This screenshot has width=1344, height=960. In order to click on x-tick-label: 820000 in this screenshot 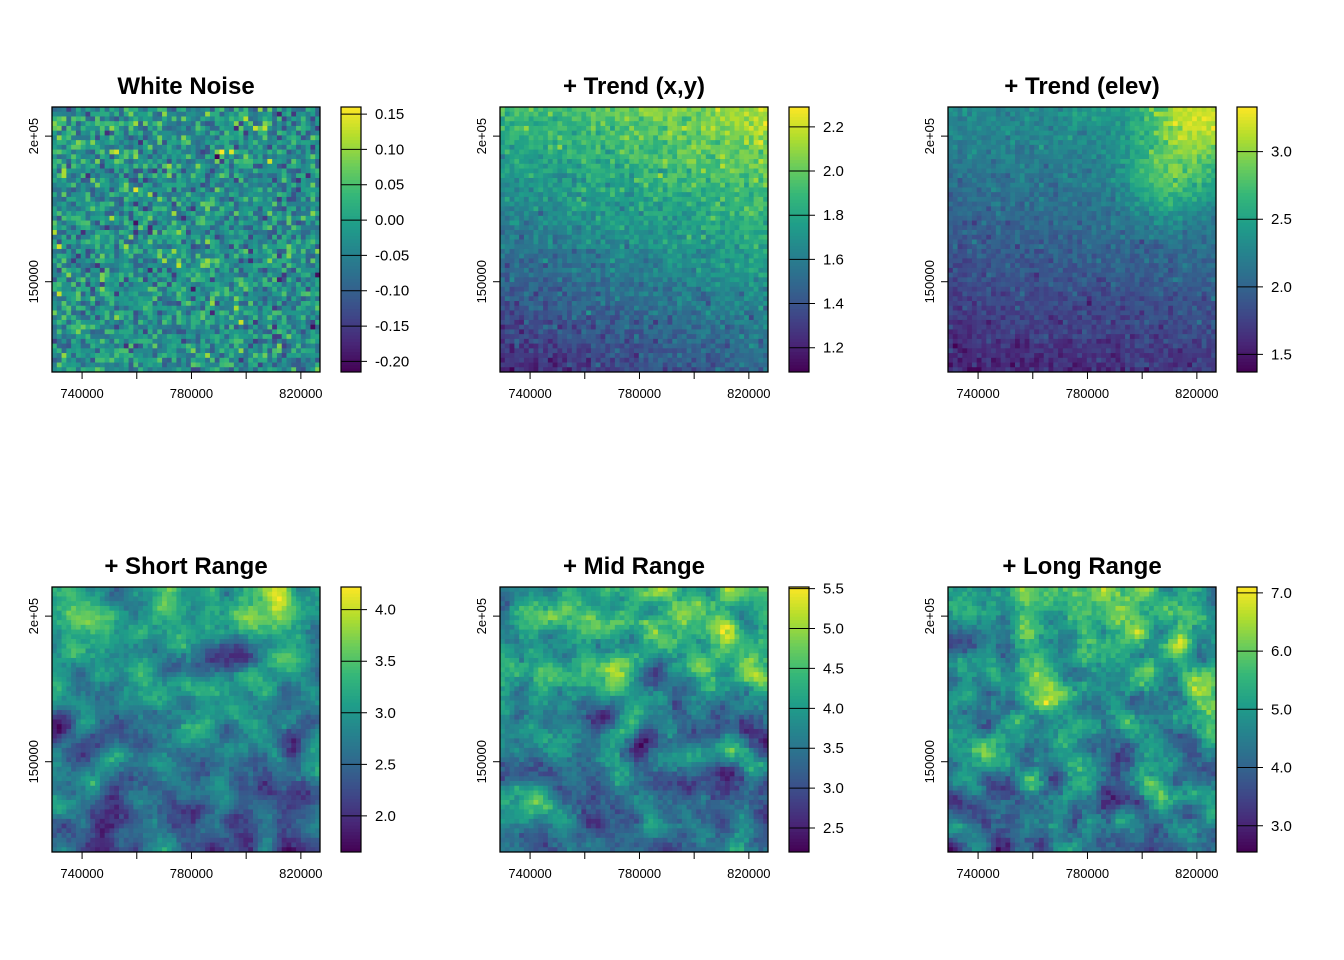, I will do `click(300, 393)`.